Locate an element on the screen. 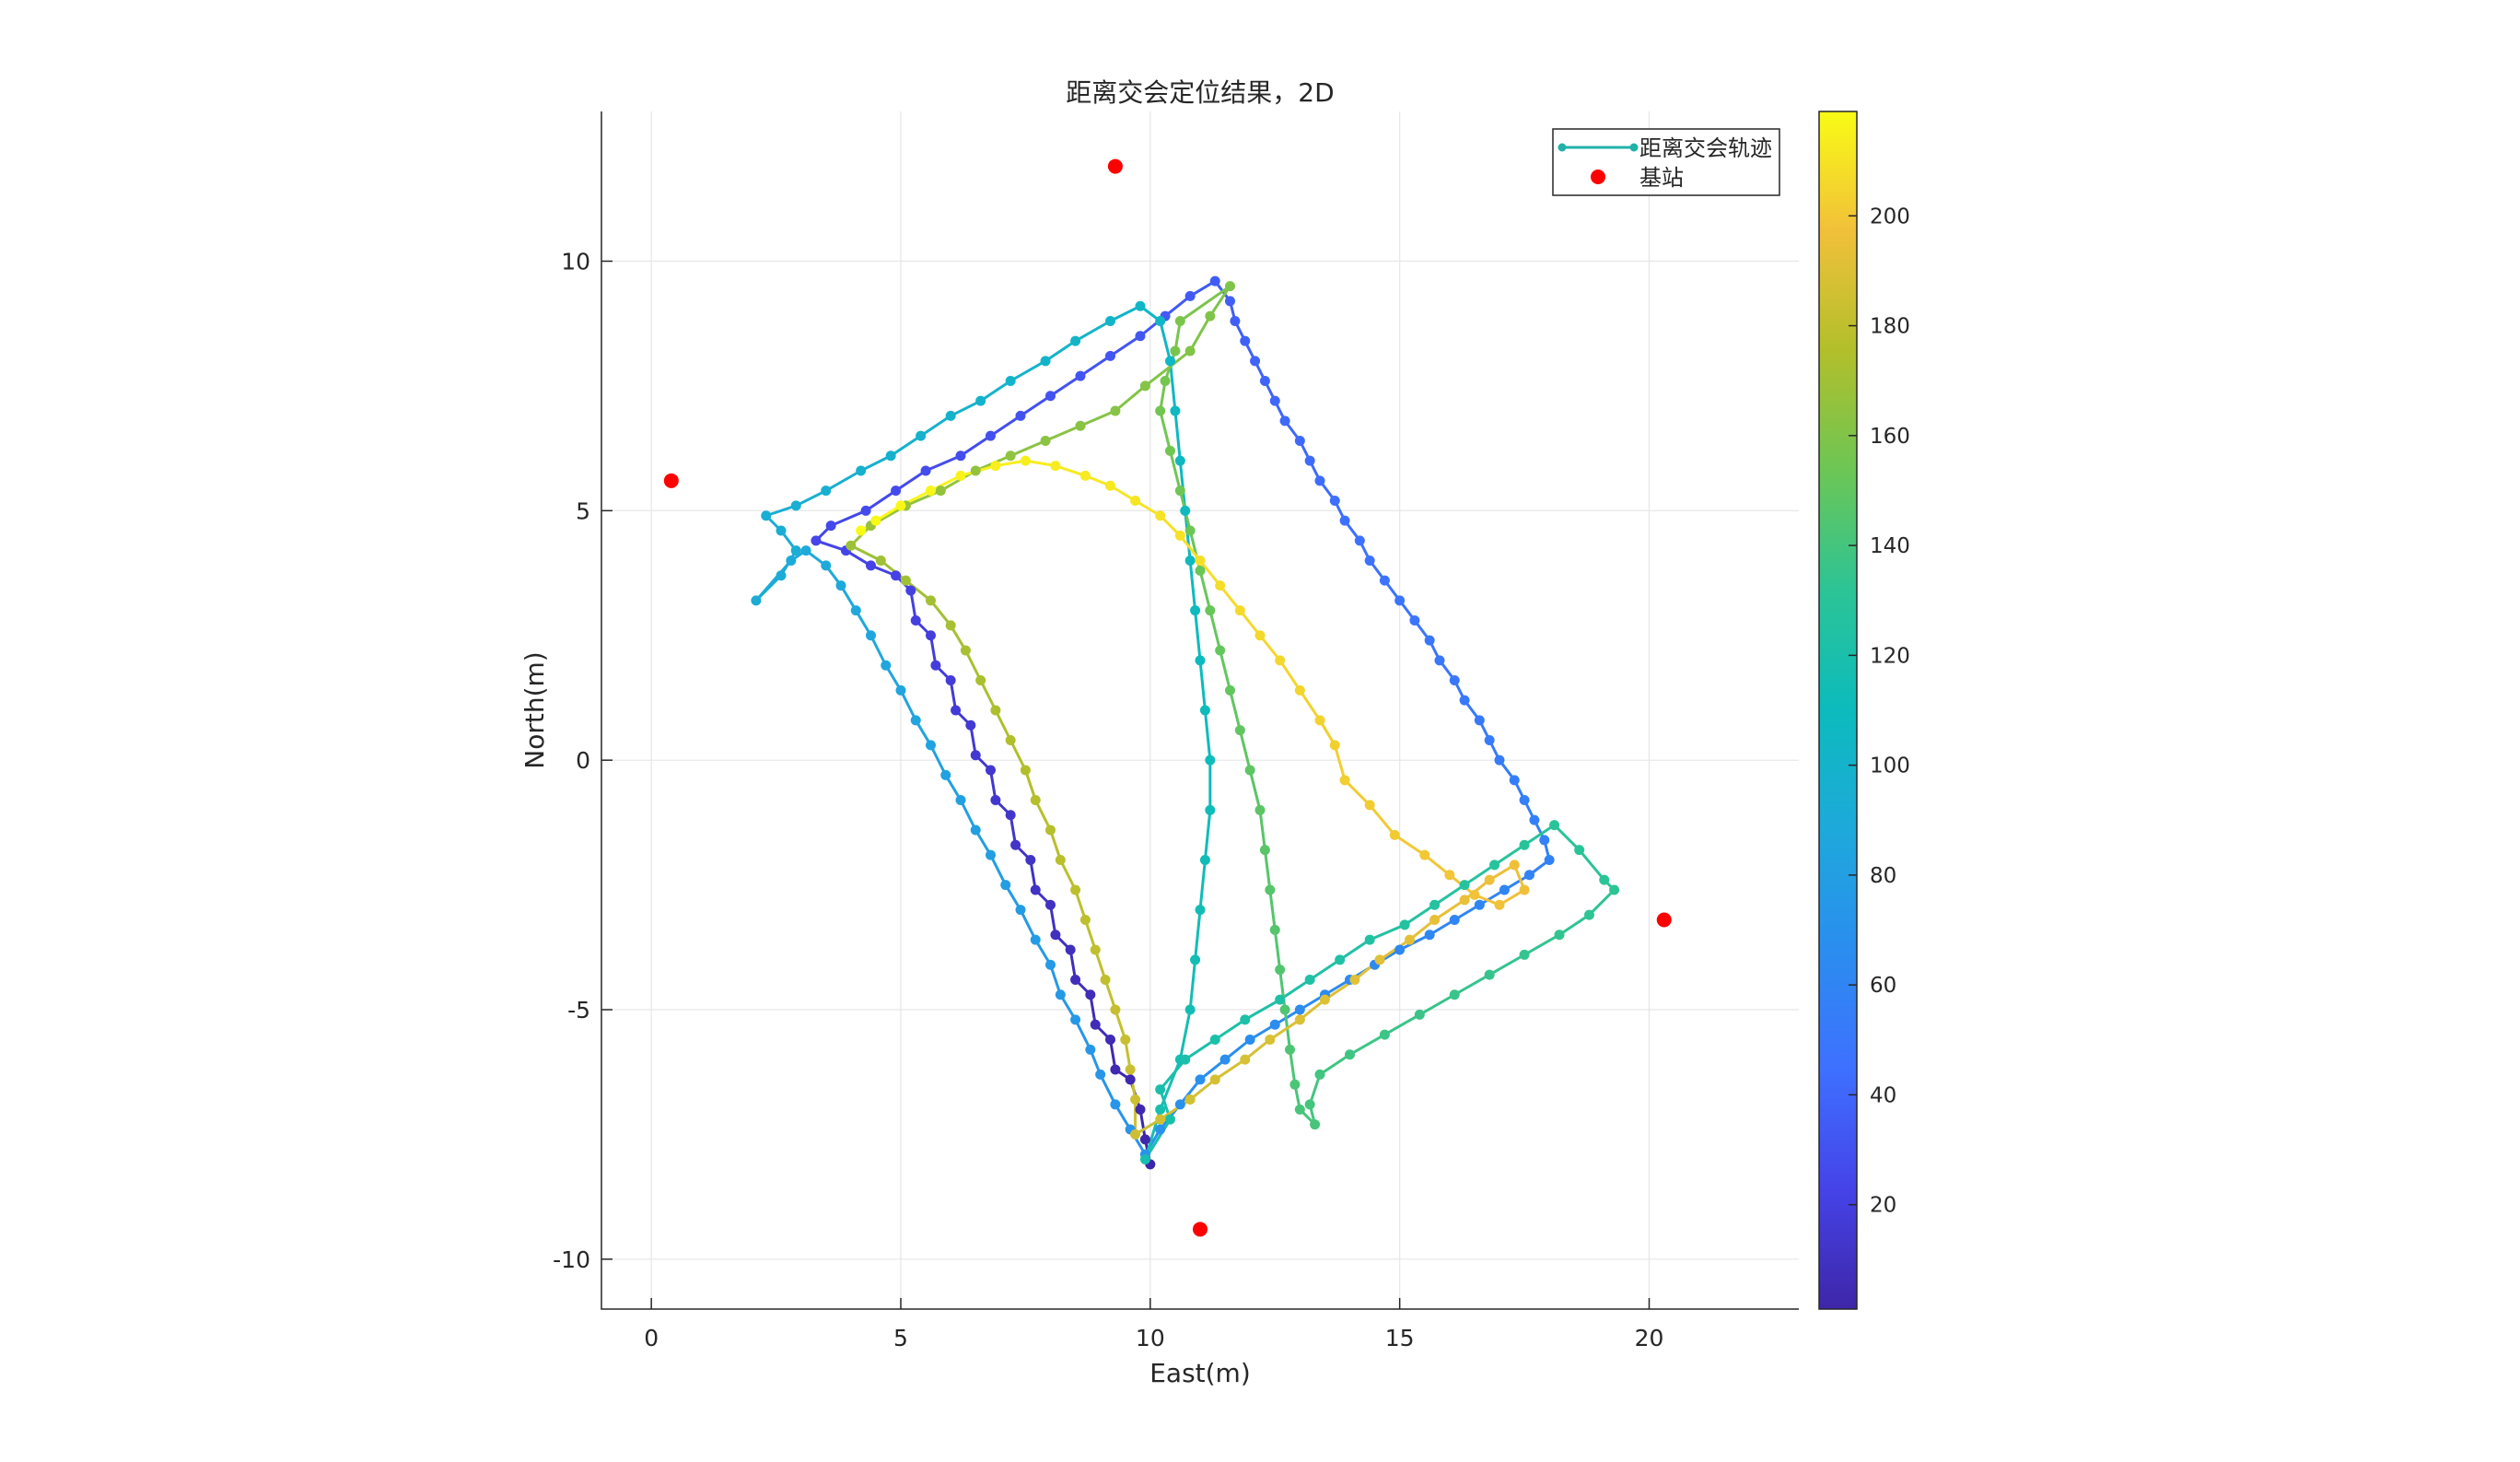 The image size is (2520, 1462). x-tick-label: 0 is located at coordinates (651, 1338).